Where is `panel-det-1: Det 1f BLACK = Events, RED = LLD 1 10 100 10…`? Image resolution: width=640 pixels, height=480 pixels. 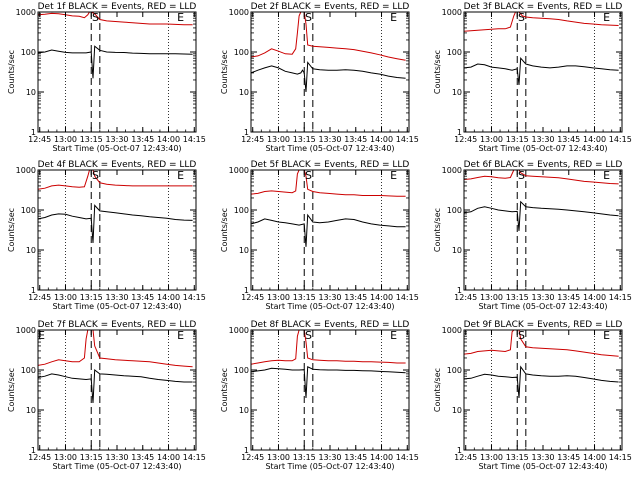
panel-det-1: Det 1f BLACK = Events, RED = LLD 1 10 100 10… is located at coordinates (106, 77).